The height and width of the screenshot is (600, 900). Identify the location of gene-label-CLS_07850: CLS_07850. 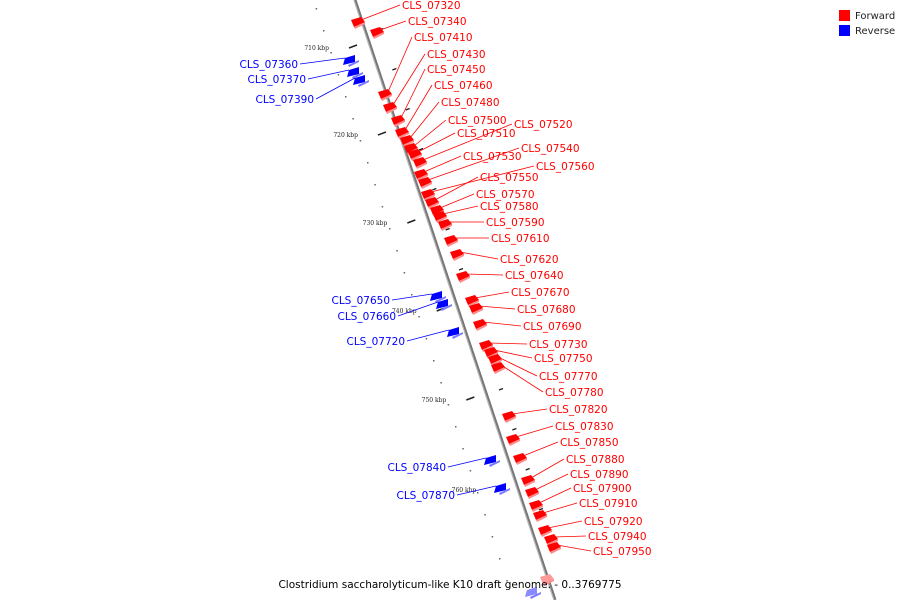
(589, 443).